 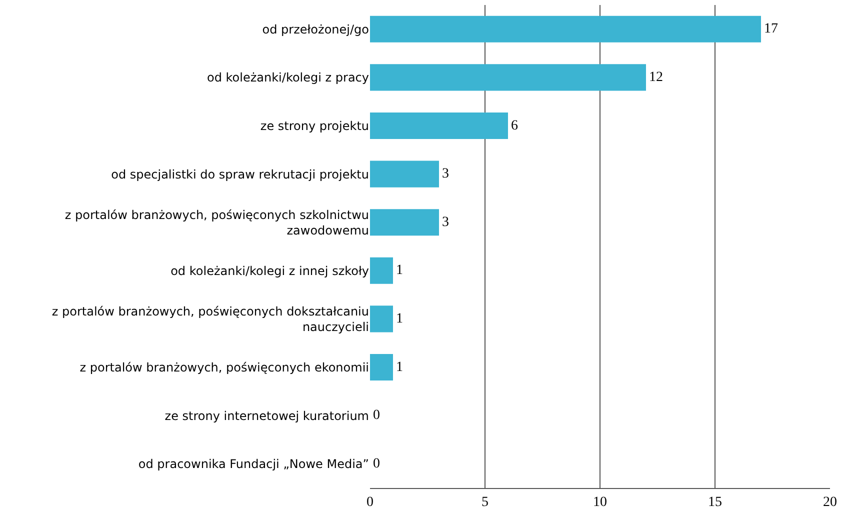 I want to click on y-tick-label: od przełożonej/go, so click(x=315, y=29).